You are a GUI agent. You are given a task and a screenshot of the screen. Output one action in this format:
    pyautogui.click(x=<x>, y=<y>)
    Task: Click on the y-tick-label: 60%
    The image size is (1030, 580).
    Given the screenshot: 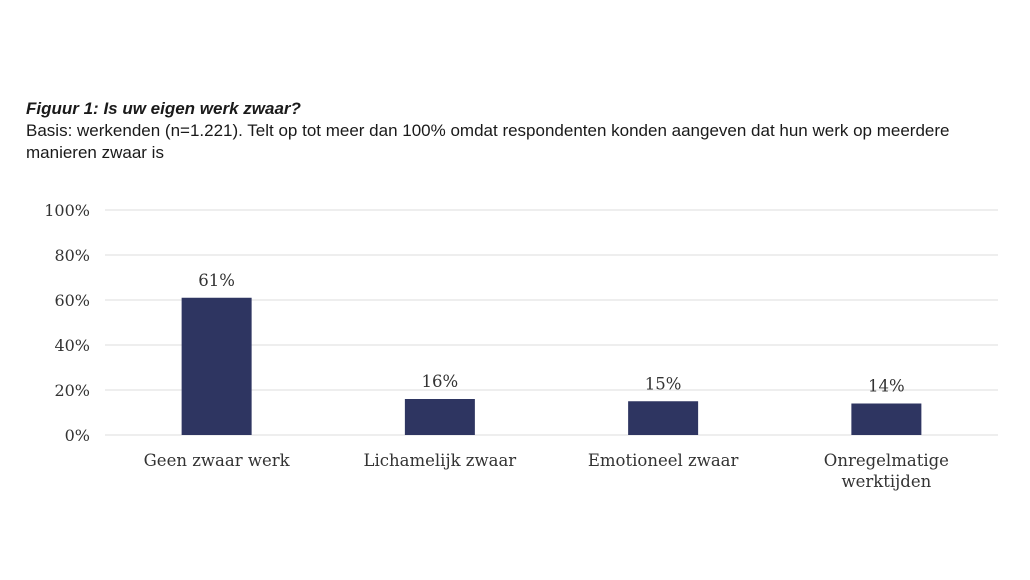 What is the action you would take?
    pyautogui.click(x=72, y=300)
    